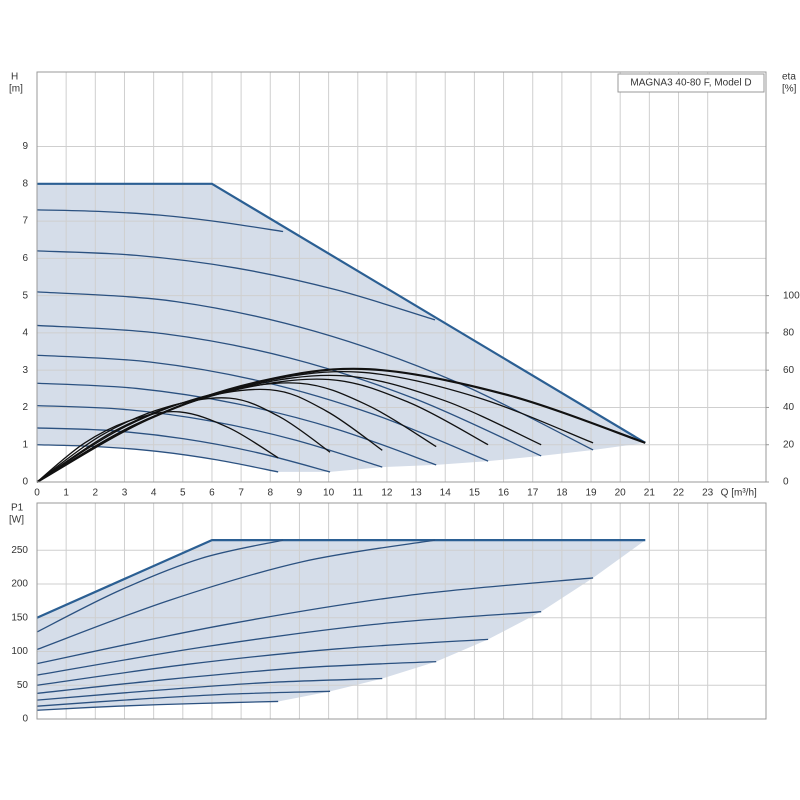 This screenshot has height=800, width=800. Describe the element at coordinates (19, 617) in the screenshot. I see `y-tick-label: 150` at that location.